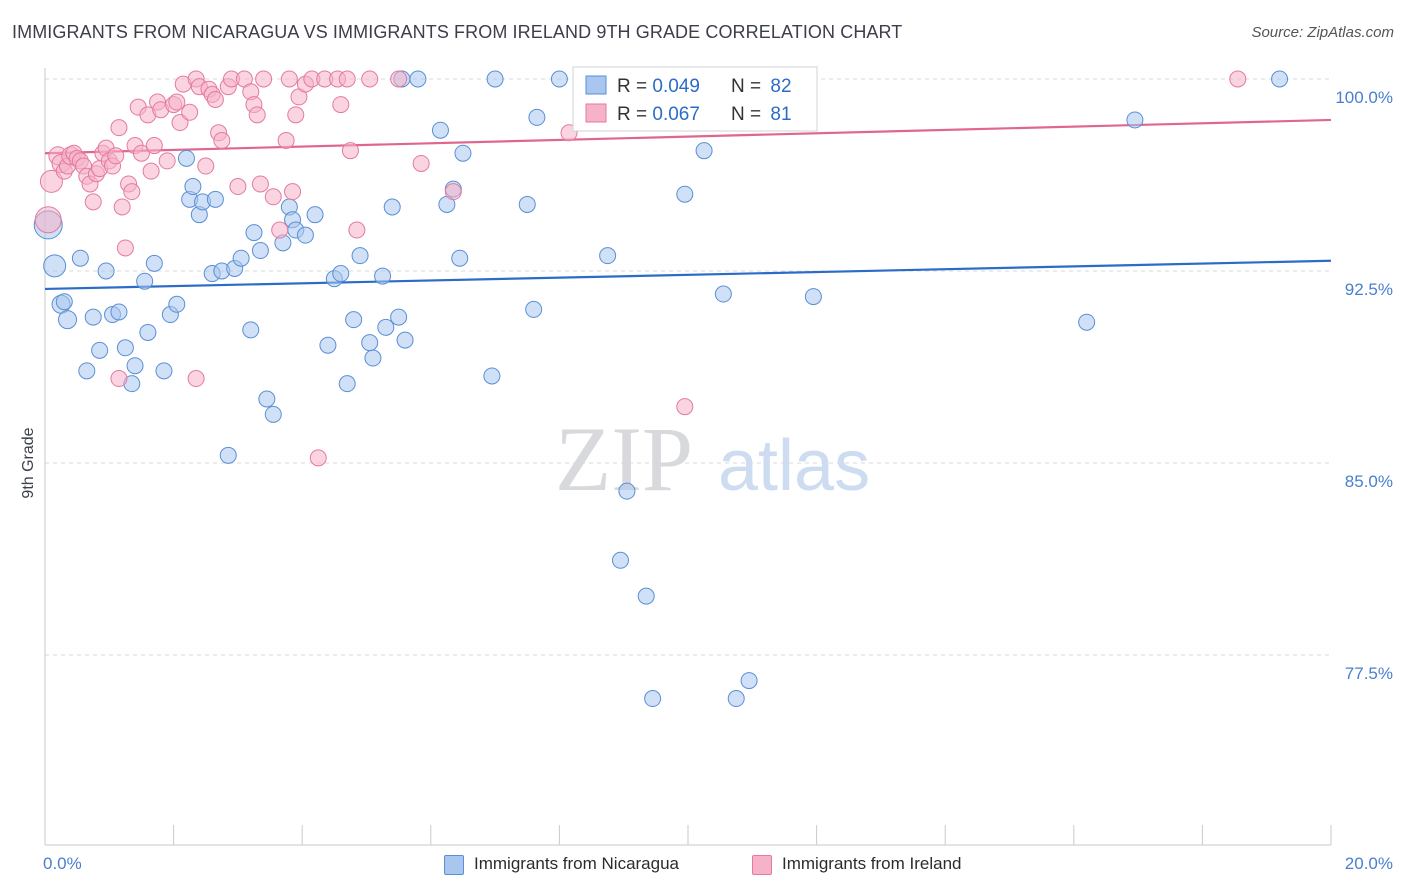 This screenshot has width=1406, height=892. Describe the element at coordinates (577, 863) in the screenshot. I see `legend-label-nicaragua: Immigrants from Nicaragua` at that location.